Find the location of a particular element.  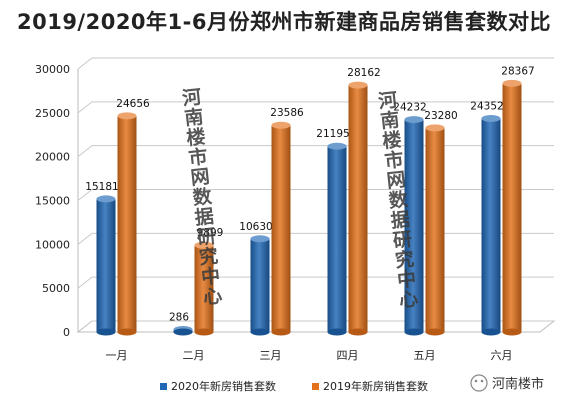

bar-二月-2020年新房销售套数 is located at coordinates (183, 330).